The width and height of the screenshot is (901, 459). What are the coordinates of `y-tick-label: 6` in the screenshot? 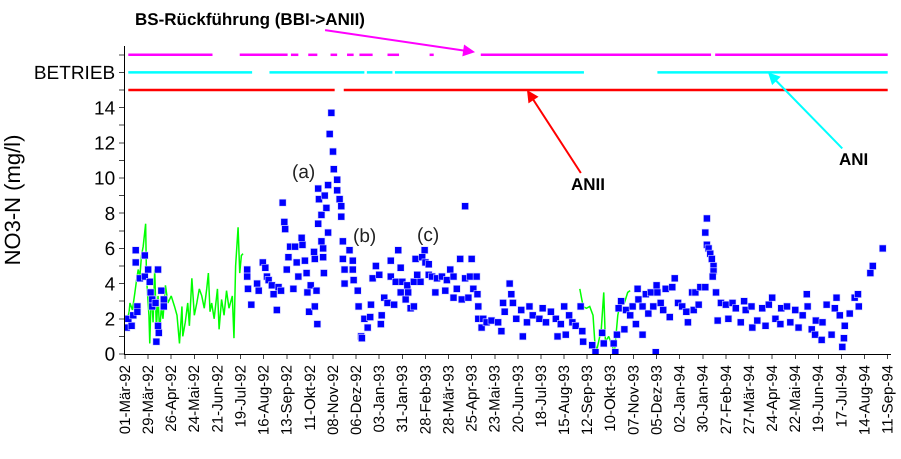 It's located at (110, 249).